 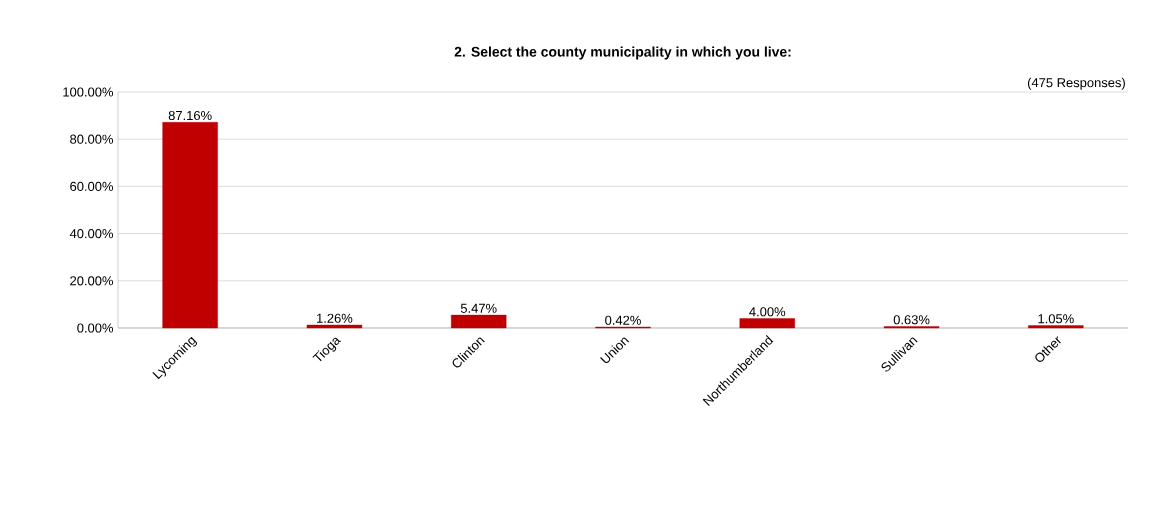 I want to click on data-label: 1.26%, so click(x=335, y=318).